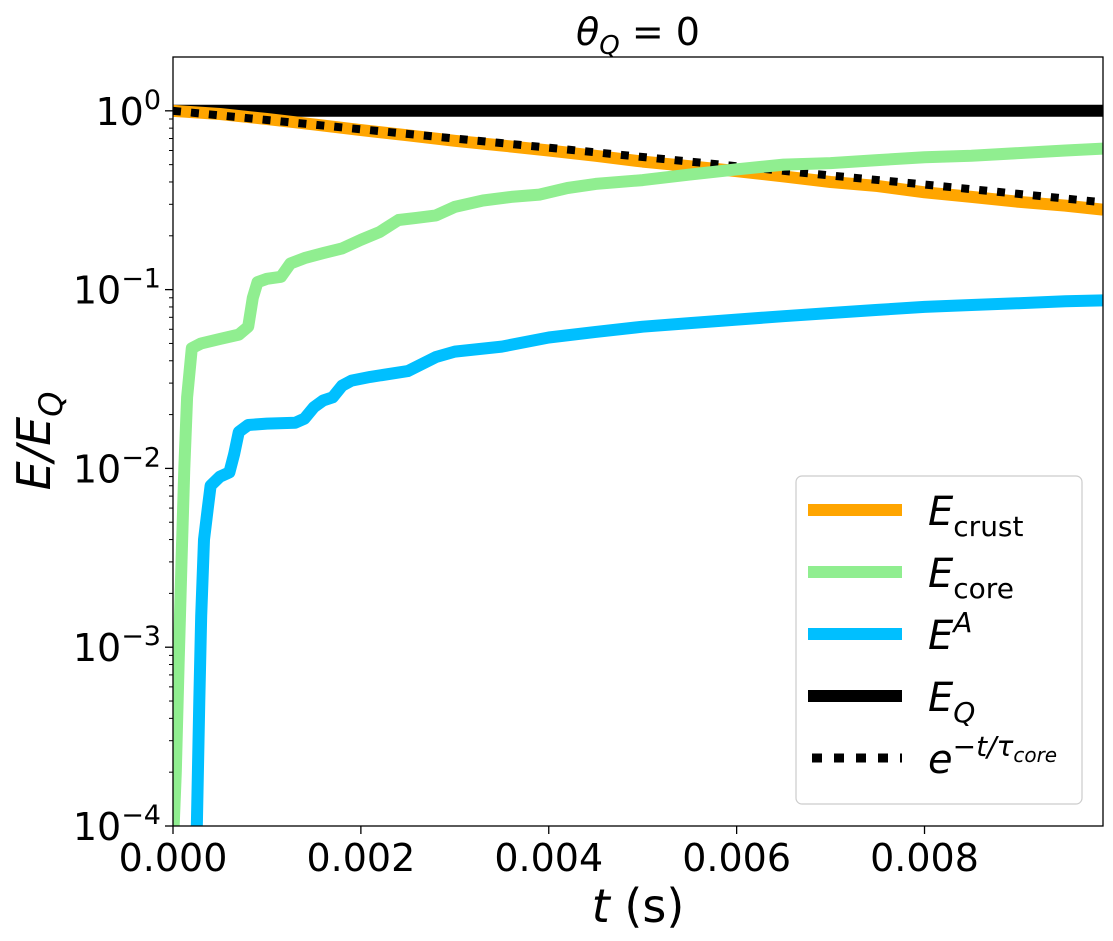  I want to click on y-tick-label: 10⁻², so click(117, 466).